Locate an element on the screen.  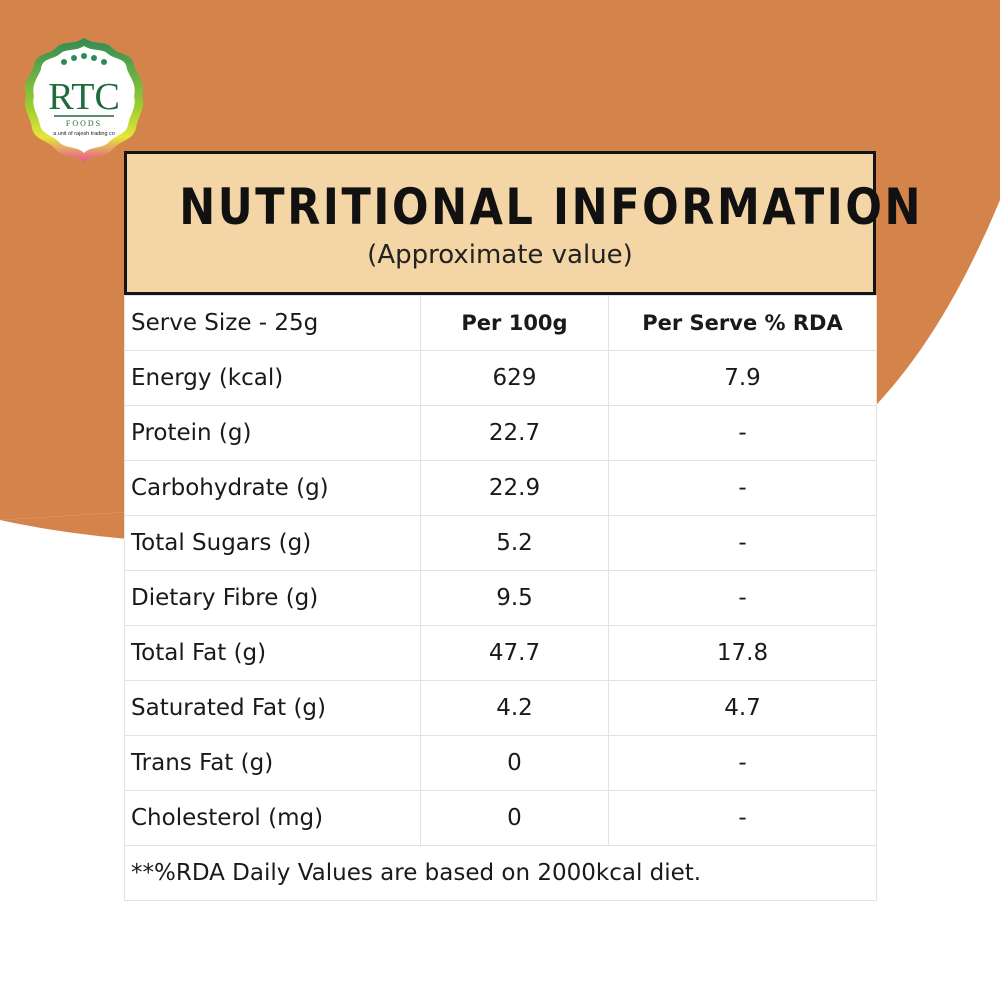
per-100g-value: 629 is located at coordinates (514, 378).